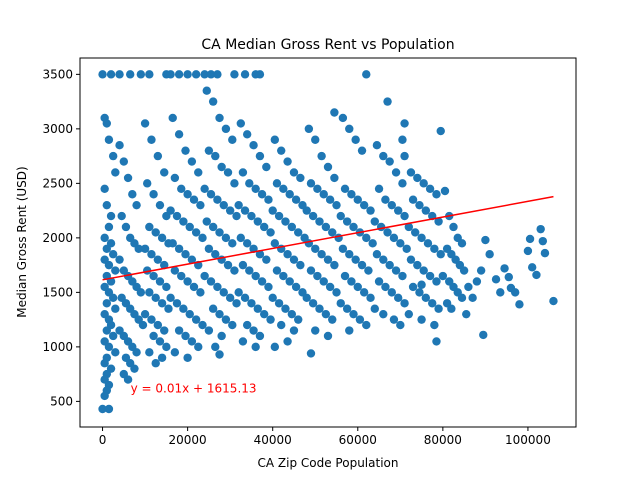  I want to click on x-tick-label: 20000, so click(188, 440).